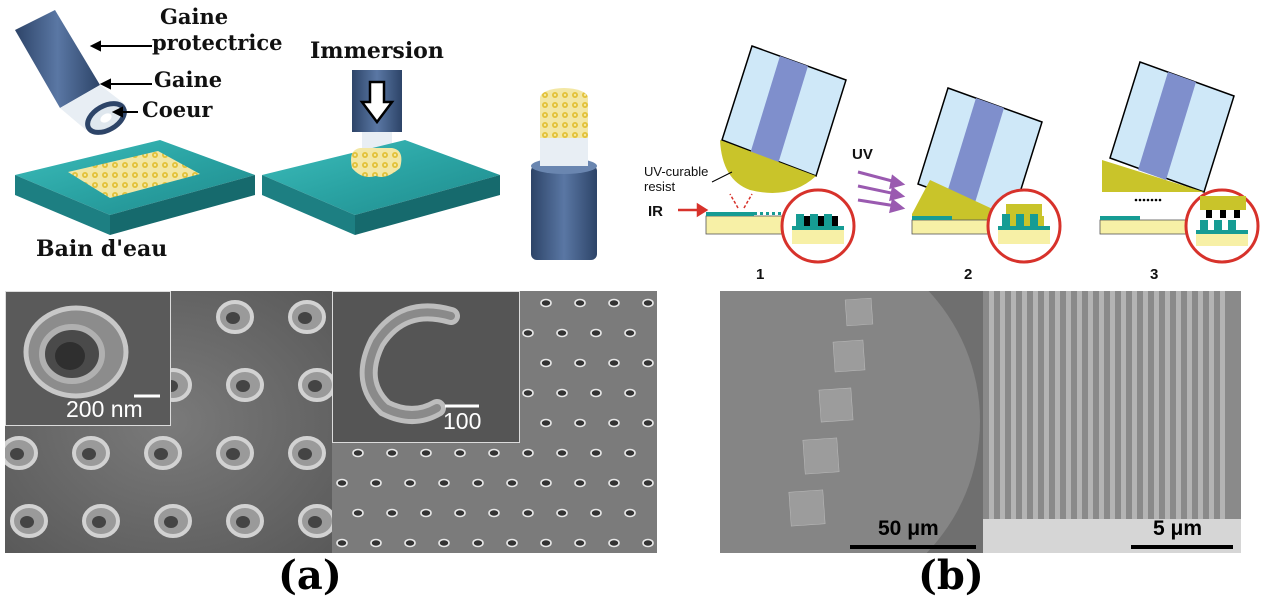 The width and height of the screenshot is (1276, 603). What do you see at coordinates (194, 16) in the screenshot?
I see `label-gaine-protectrice-1: Gaine` at bounding box center [194, 16].